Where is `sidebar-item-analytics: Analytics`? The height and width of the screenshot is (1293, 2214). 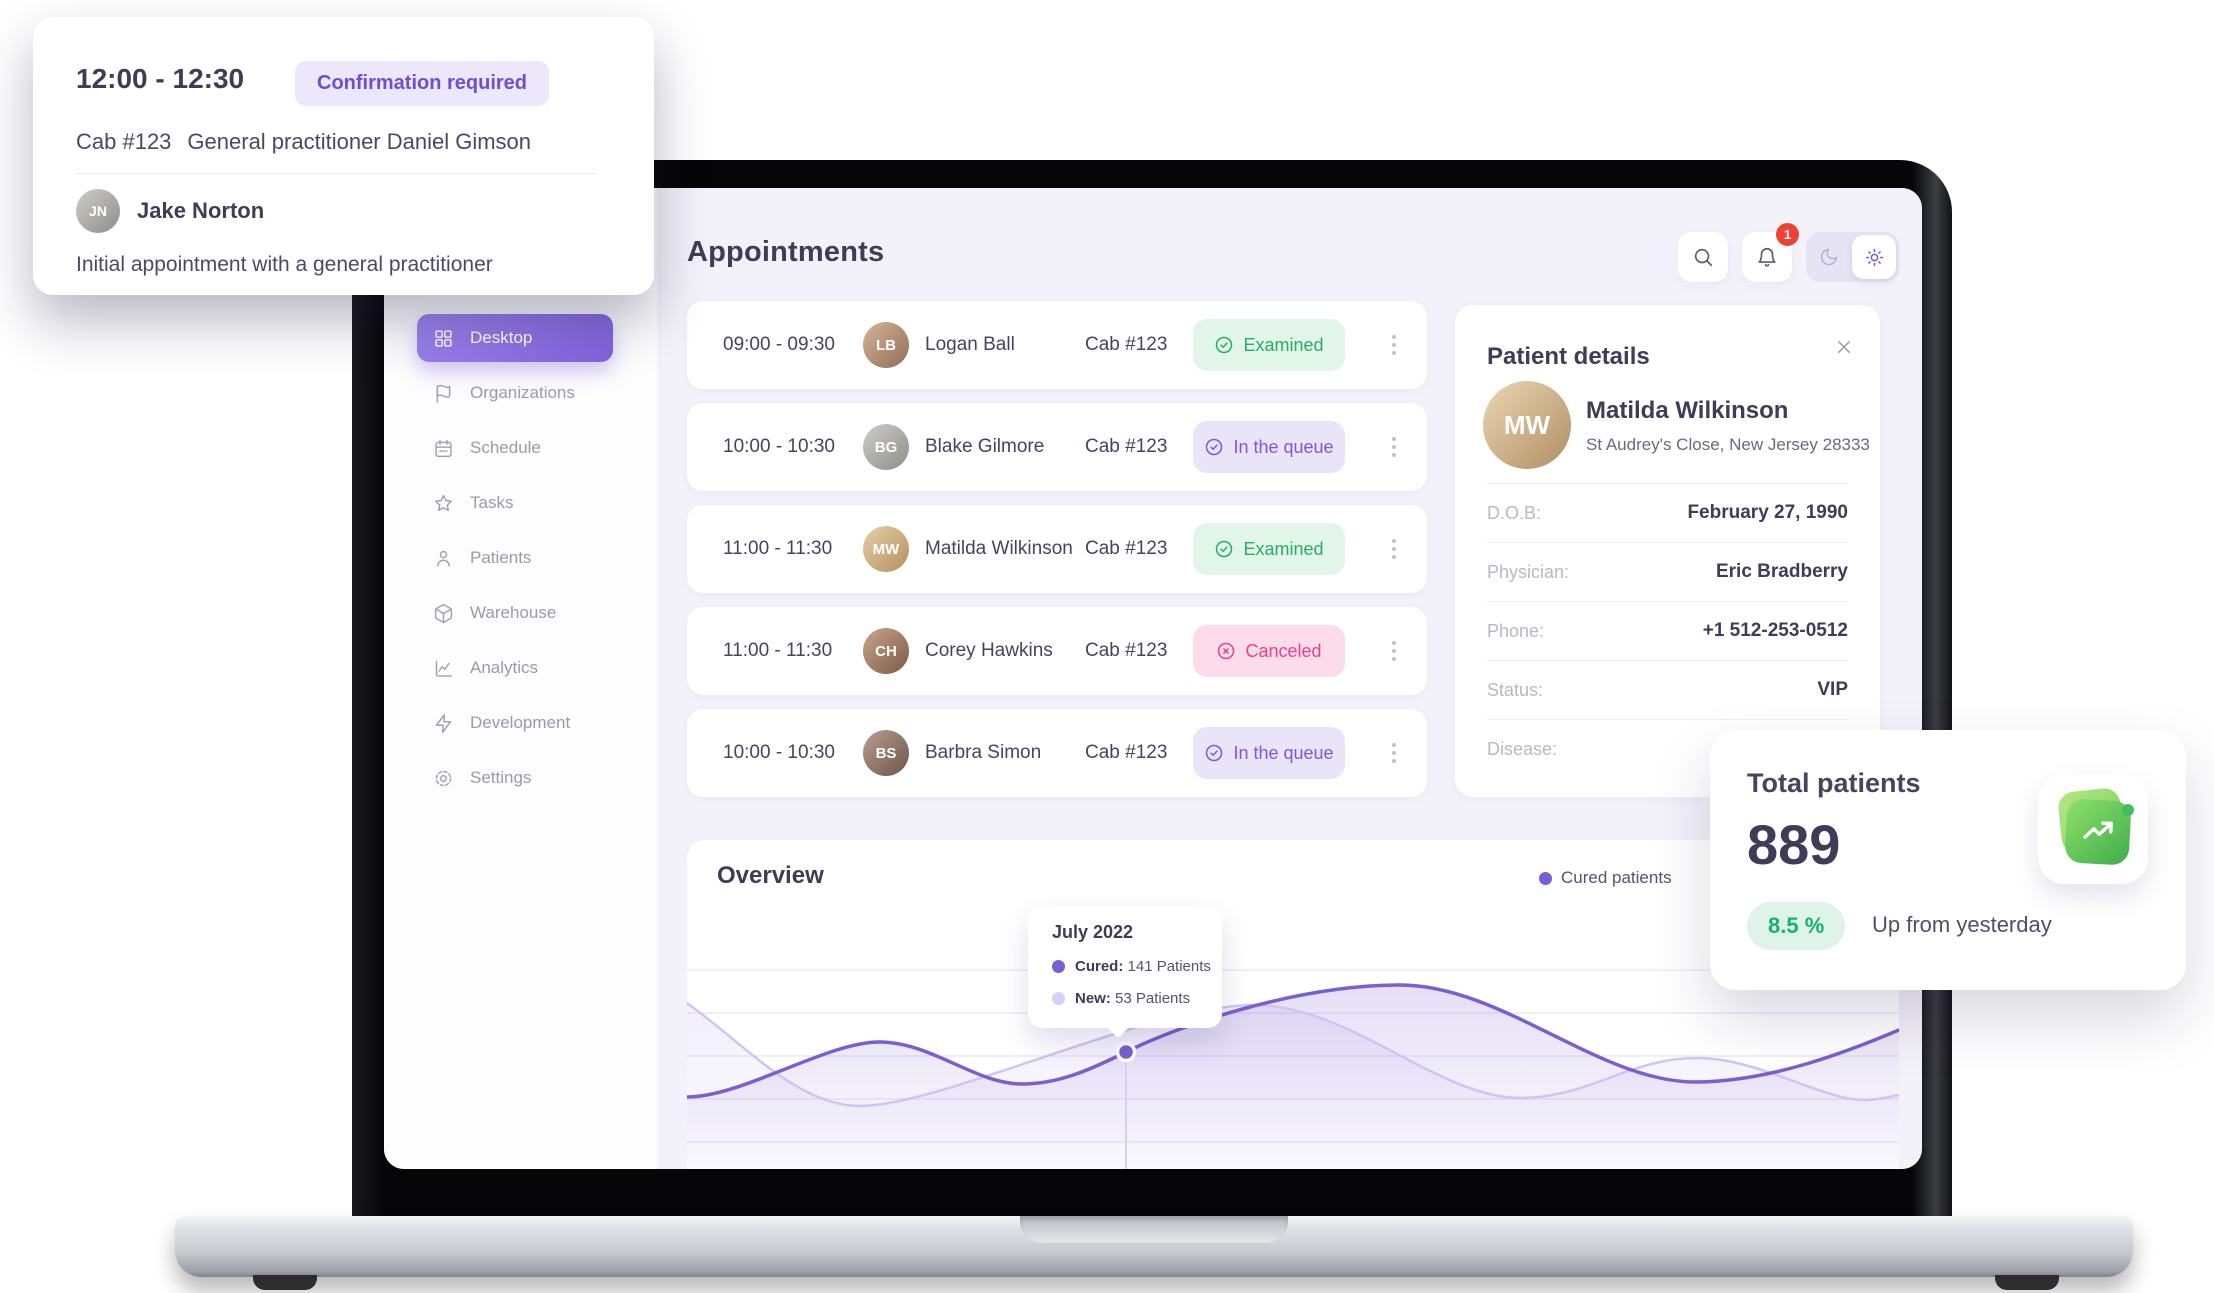 sidebar-item-analytics: Analytics is located at coordinates (515, 668).